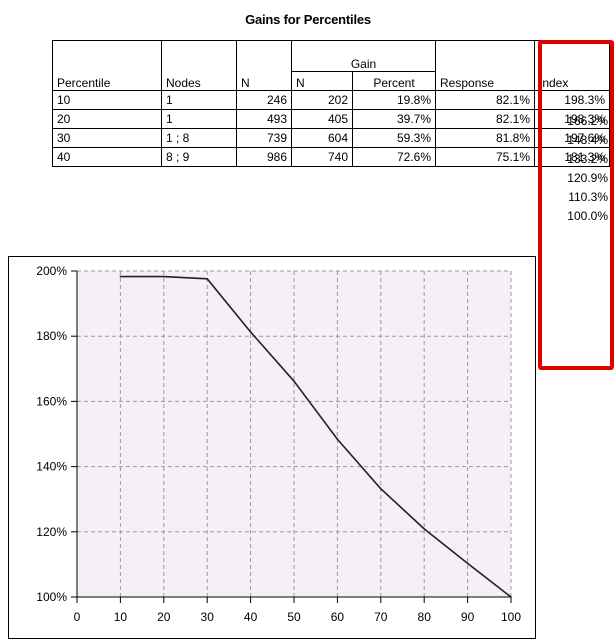 The height and width of the screenshot is (643, 616). I want to click on table-row: 10 1 246 202 19.8% 82.1% 198.3%, so click(331, 100).